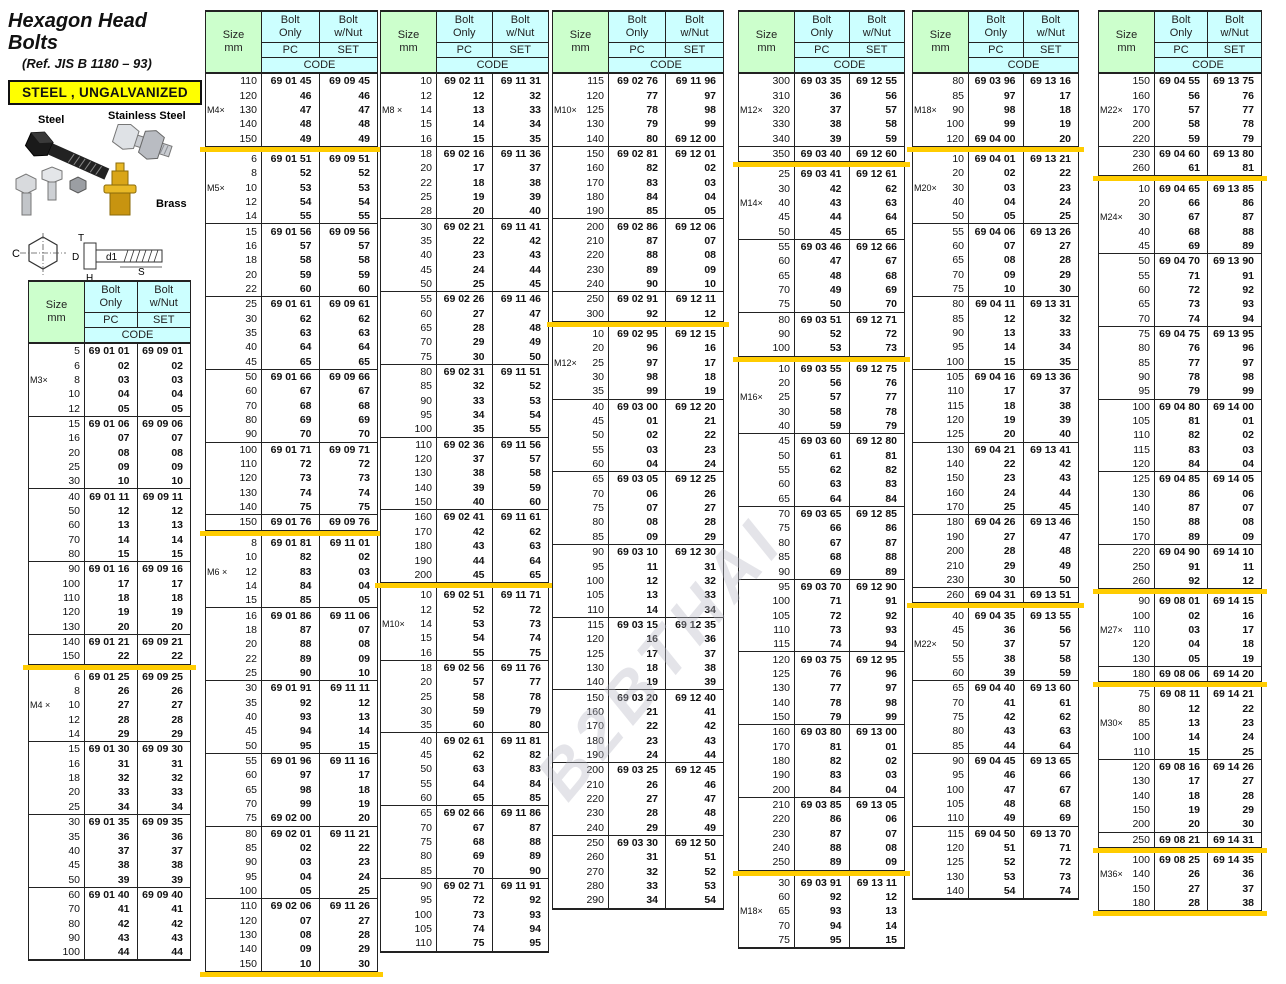 Image resolution: width=1286 pixels, height=984 pixels. What do you see at coordinates (291, 761) in the screenshot?
I see `bolt-only-code: 69 01 96` at bounding box center [291, 761].